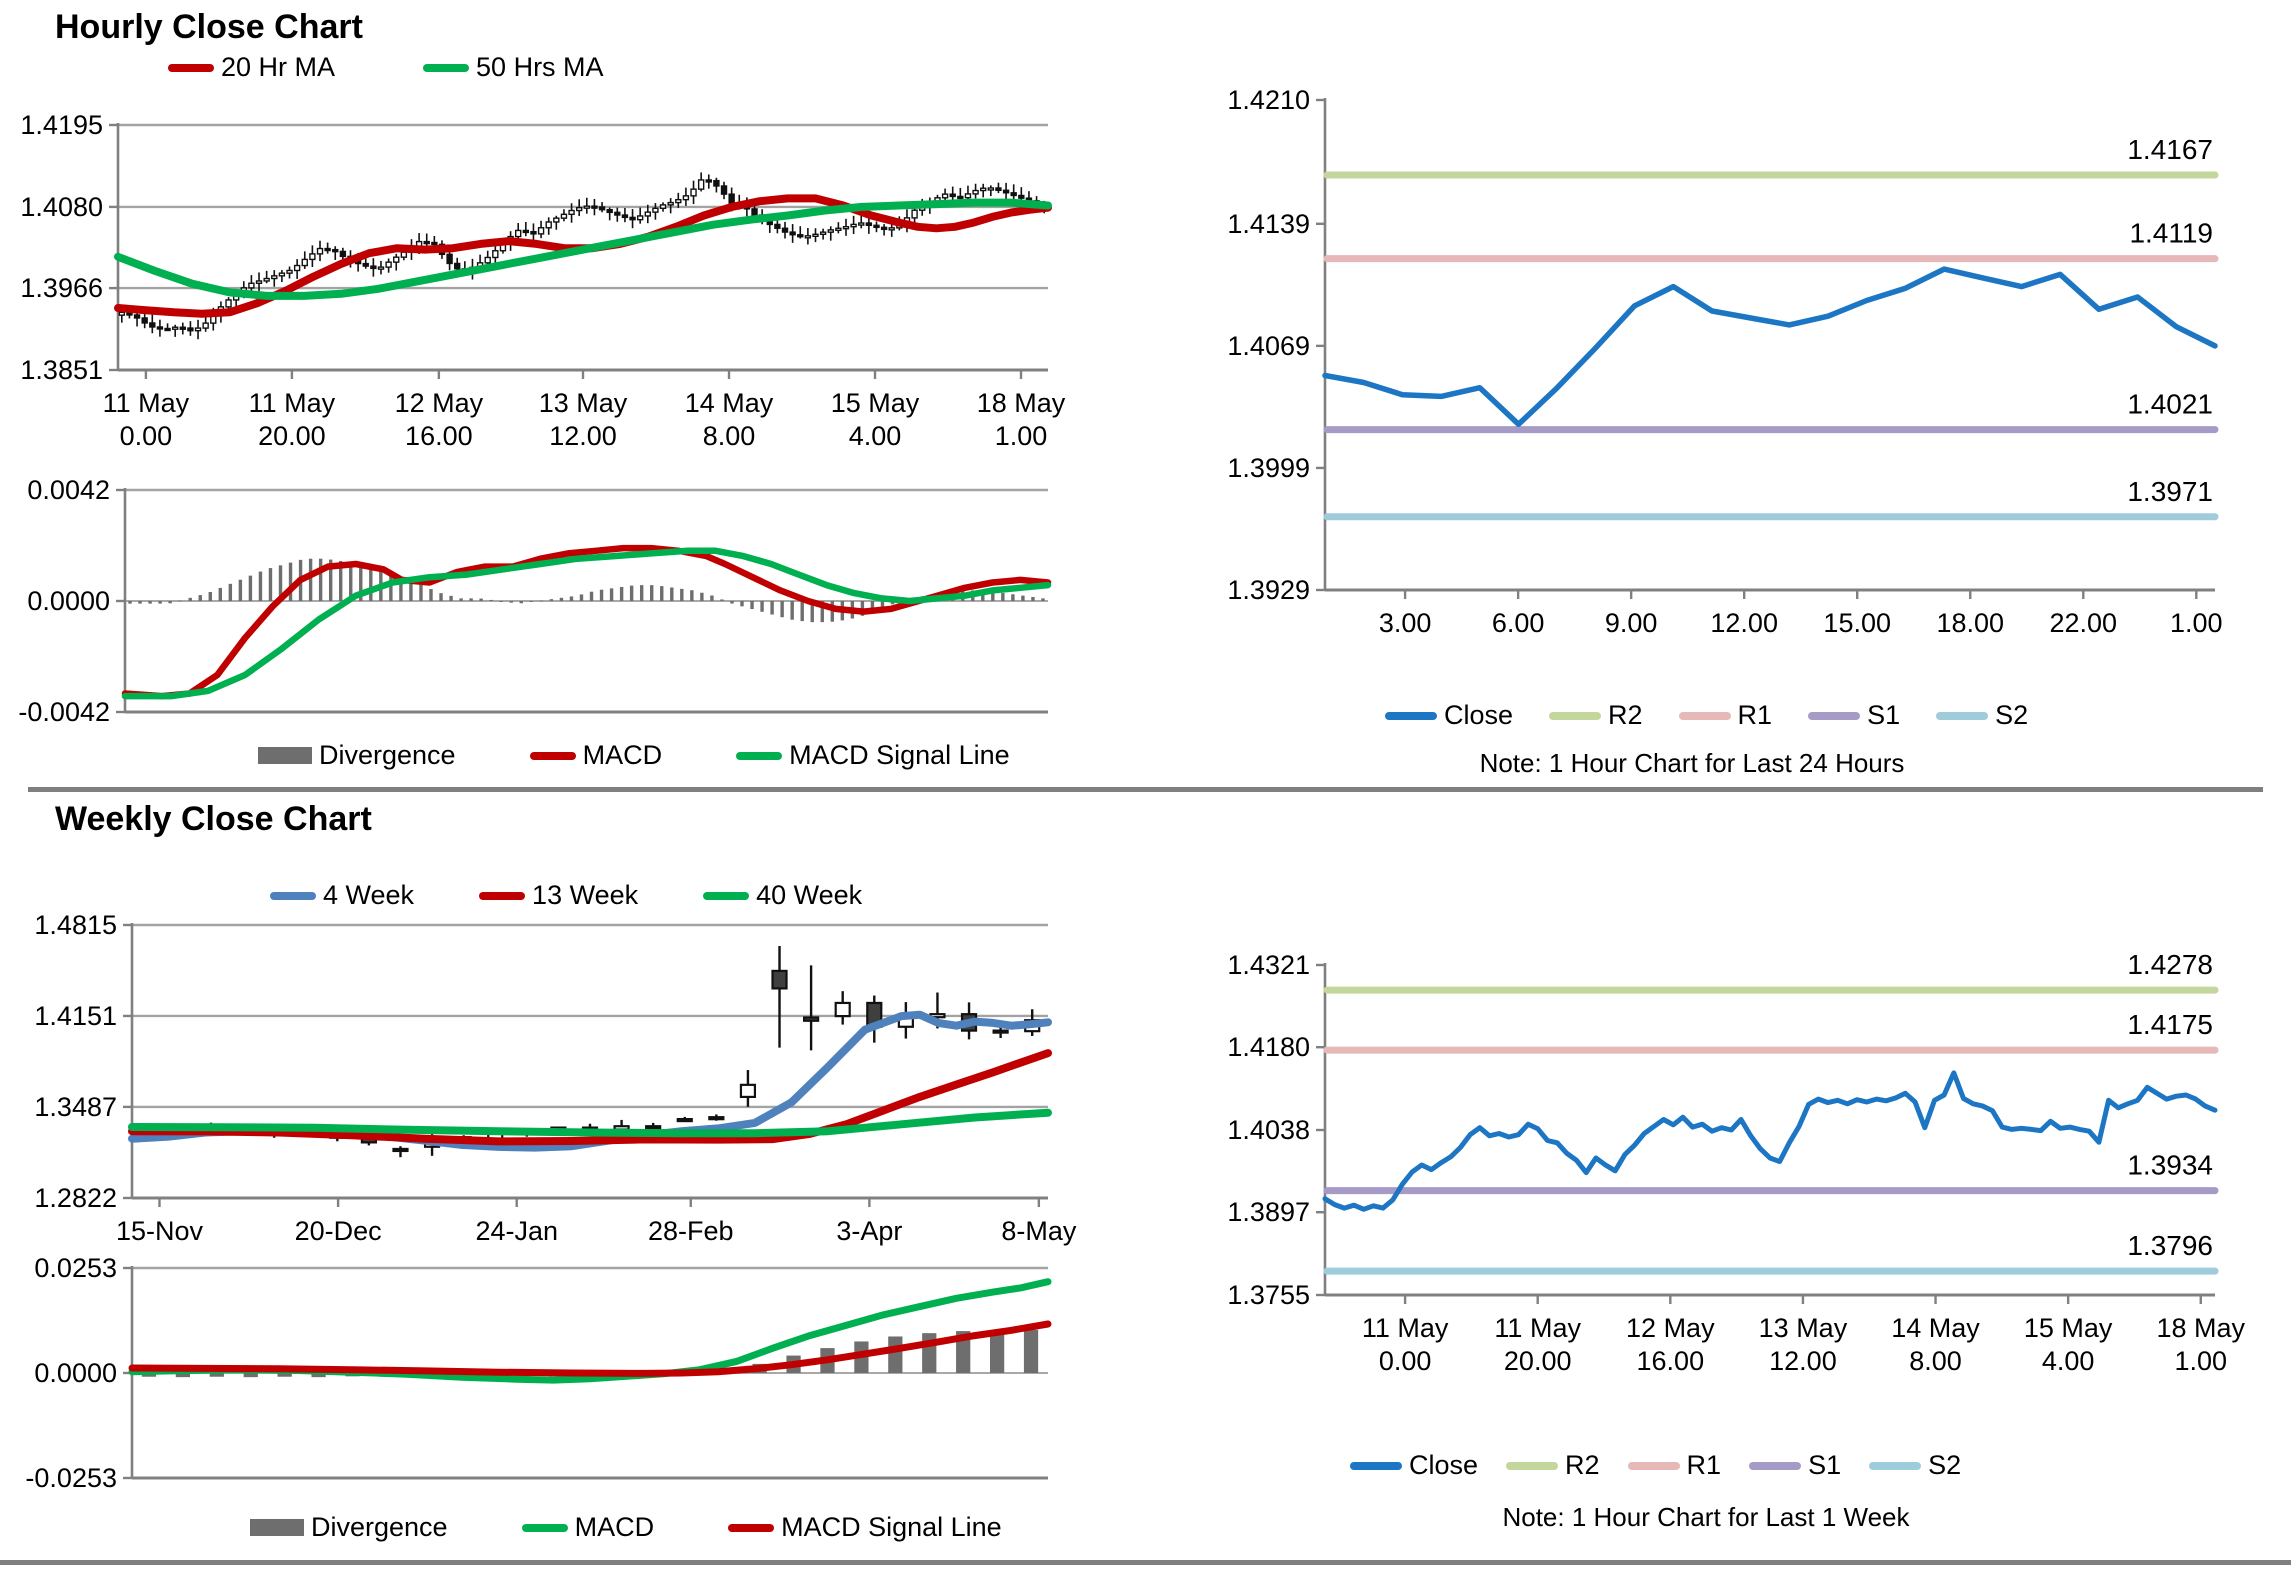 Image resolution: width=2291 pixels, height=1577 pixels. What do you see at coordinates (1021, 403) in the screenshot?
I see `svg-text: 18 May` at bounding box center [1021, 403].